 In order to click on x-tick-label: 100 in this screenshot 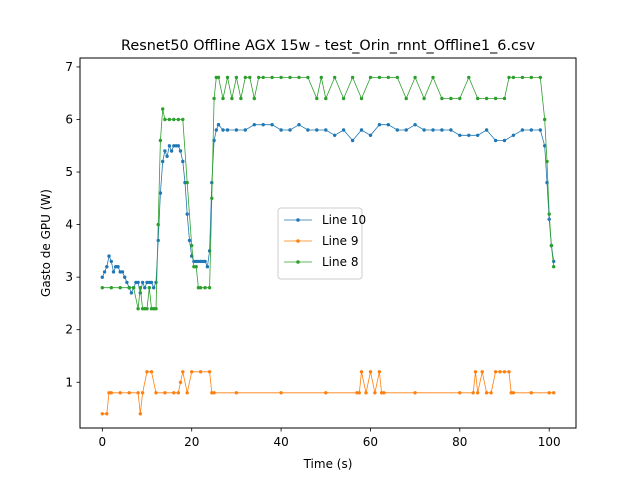, I will do `click(549, 442)`.